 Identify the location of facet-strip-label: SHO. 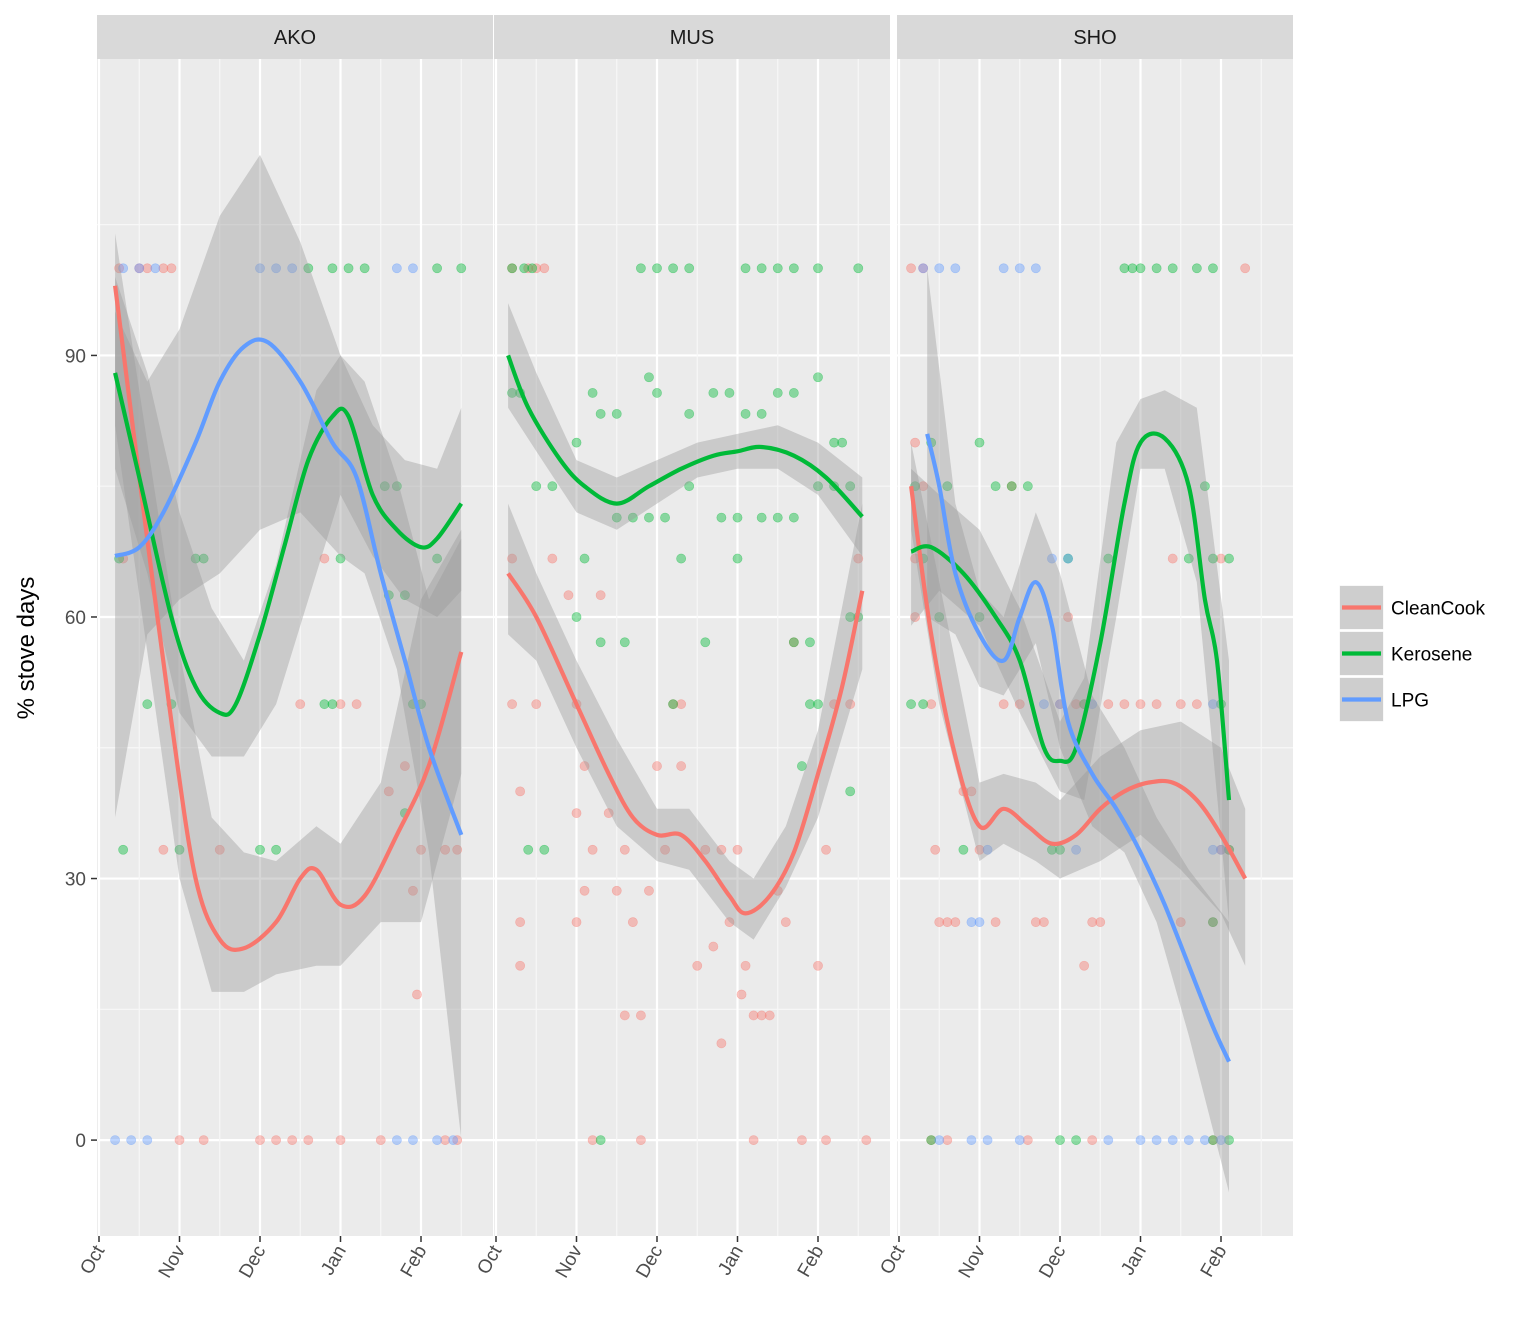
(1094, 38).